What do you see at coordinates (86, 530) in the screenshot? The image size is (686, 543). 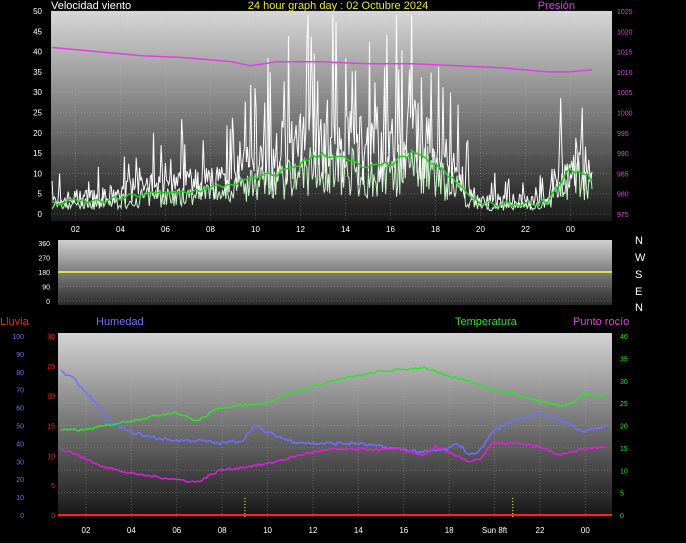 I see `bottom-x-tick: 02` at bounding box center [86, 530].